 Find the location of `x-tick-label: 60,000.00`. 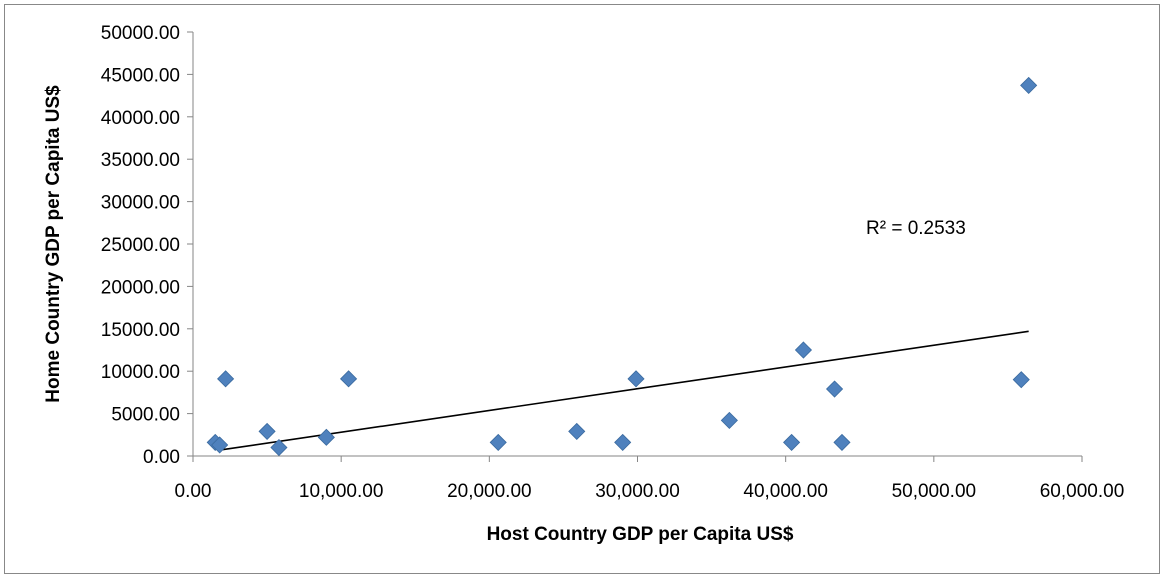

x-tick-label: 60,000.00 is located at coordinates (1082, 491).